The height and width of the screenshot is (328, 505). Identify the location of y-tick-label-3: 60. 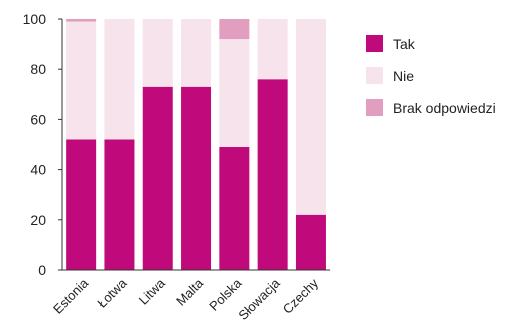
(38, 119).